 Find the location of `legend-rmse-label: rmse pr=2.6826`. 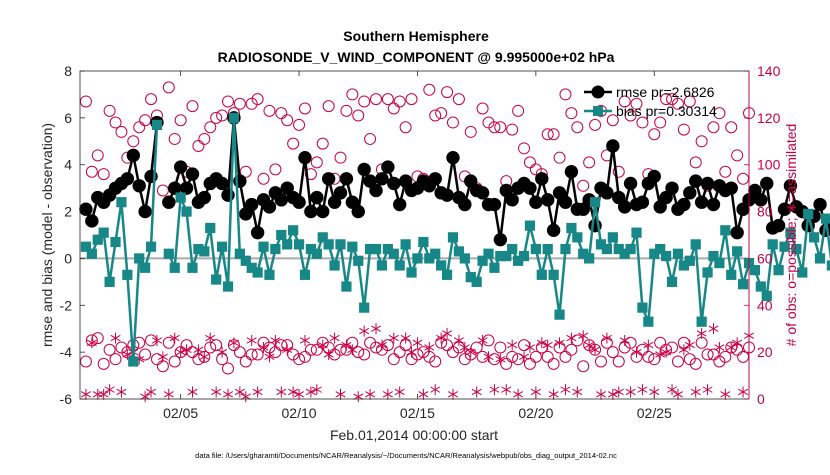

legend-rmse-label: rmse pr=2.6826 is located at coordinates (665, 92).